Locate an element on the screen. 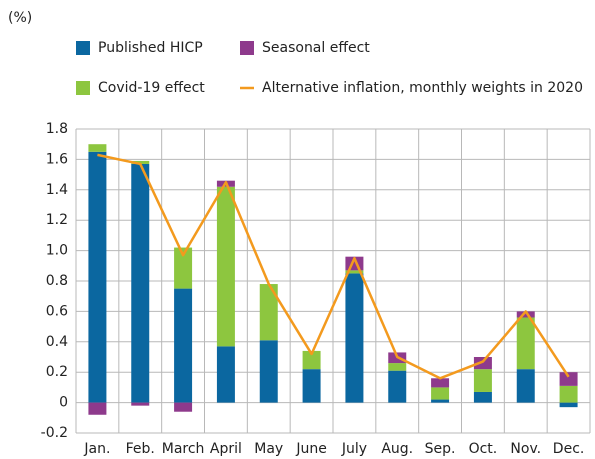 The width and height of the screenshot is (595, 459). x-tick-label: Aug. is located at coordinates (397, 449).